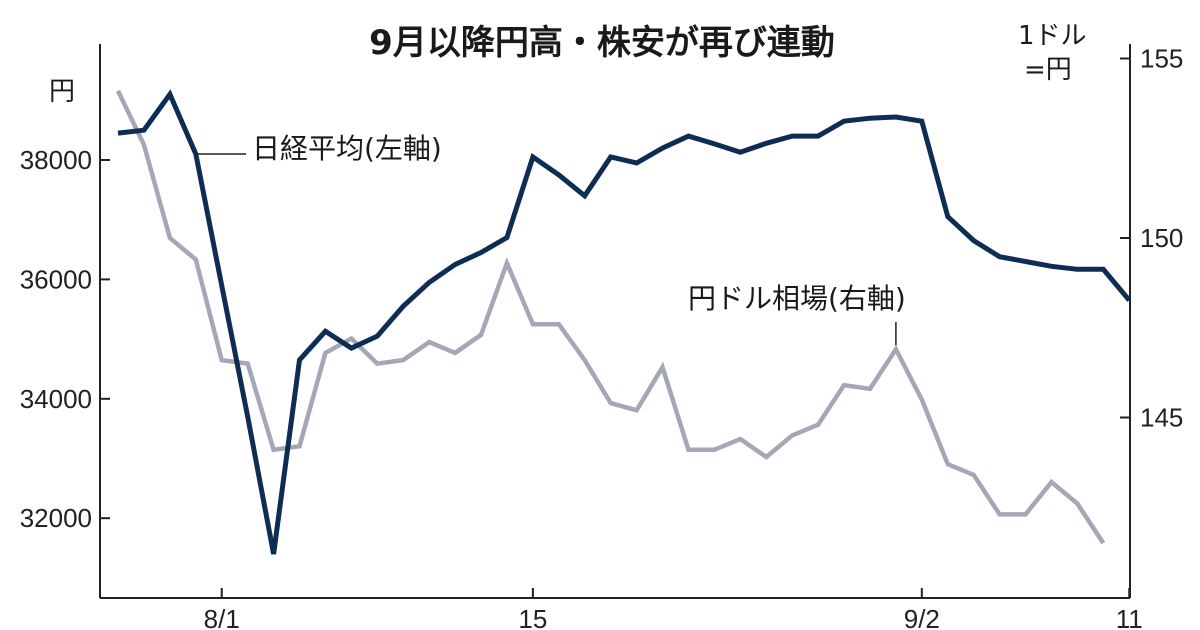  I want to click on x-tick-label: 8/1, so click(222, 617).